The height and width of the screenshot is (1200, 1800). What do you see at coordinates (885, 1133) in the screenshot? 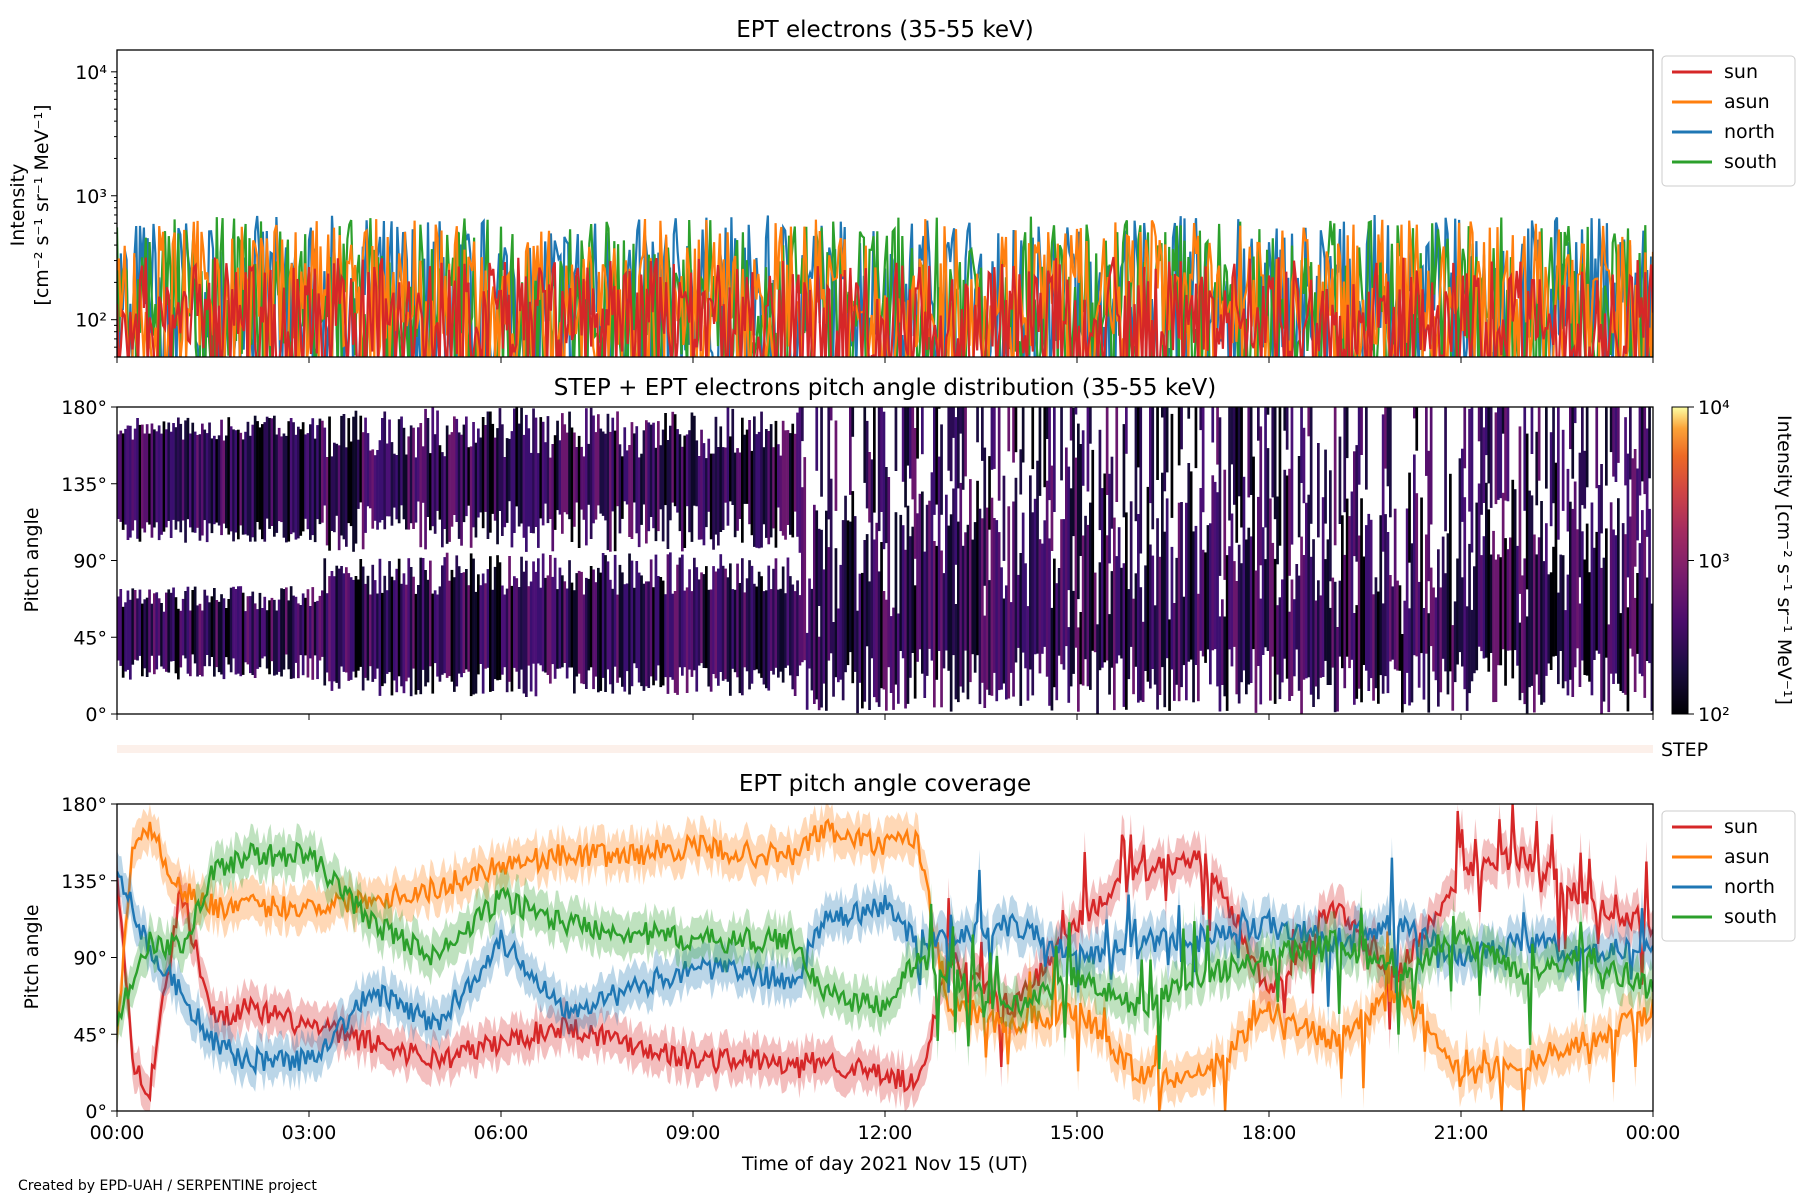
I see `x-tick-label: 12:00` at bounding box center [885, 1133].